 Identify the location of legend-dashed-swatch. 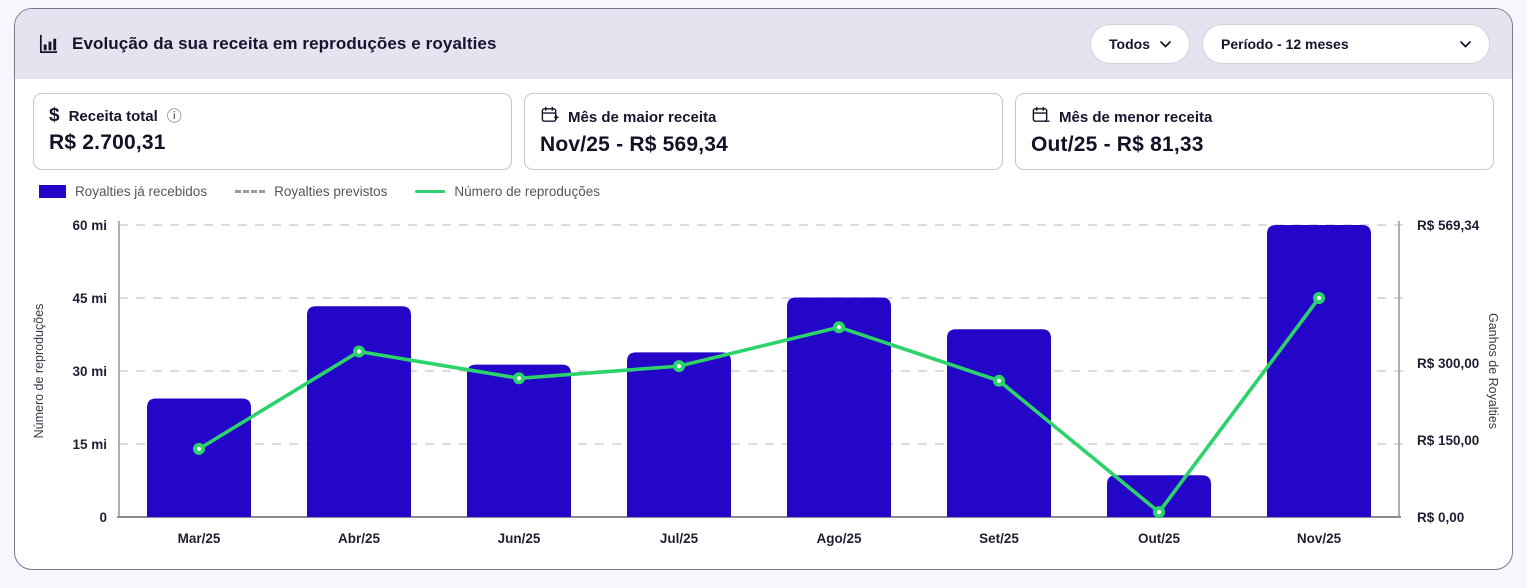
(250, 191).